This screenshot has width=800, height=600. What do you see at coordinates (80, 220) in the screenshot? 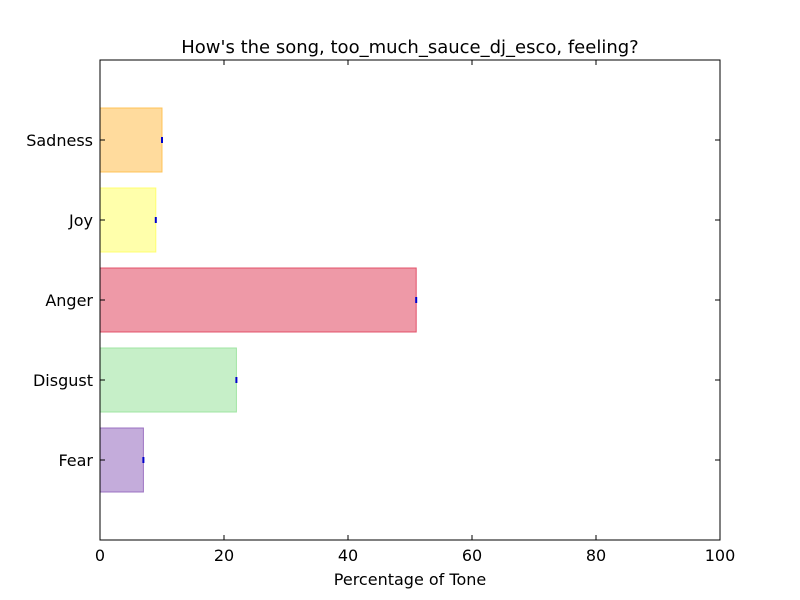
I see `y-tick-label-joy: Joy` at bounding box center [80, 220].